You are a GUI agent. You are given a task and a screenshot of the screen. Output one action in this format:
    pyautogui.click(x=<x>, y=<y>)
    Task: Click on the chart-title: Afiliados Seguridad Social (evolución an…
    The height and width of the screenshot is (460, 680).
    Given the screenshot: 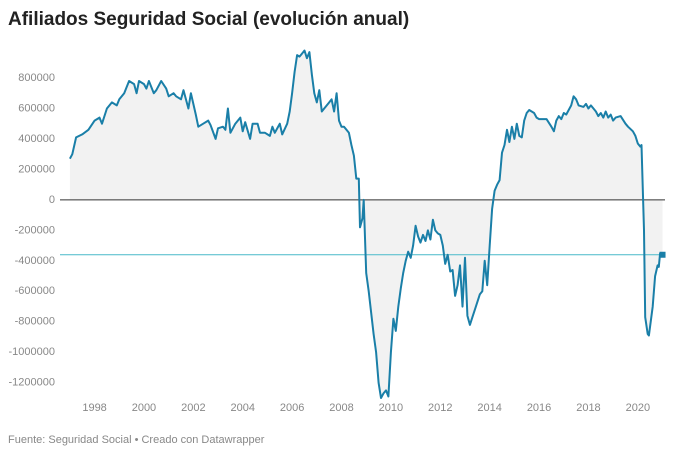 What is the action you would take?
    pyautogui.click(x=208, y=19)
    